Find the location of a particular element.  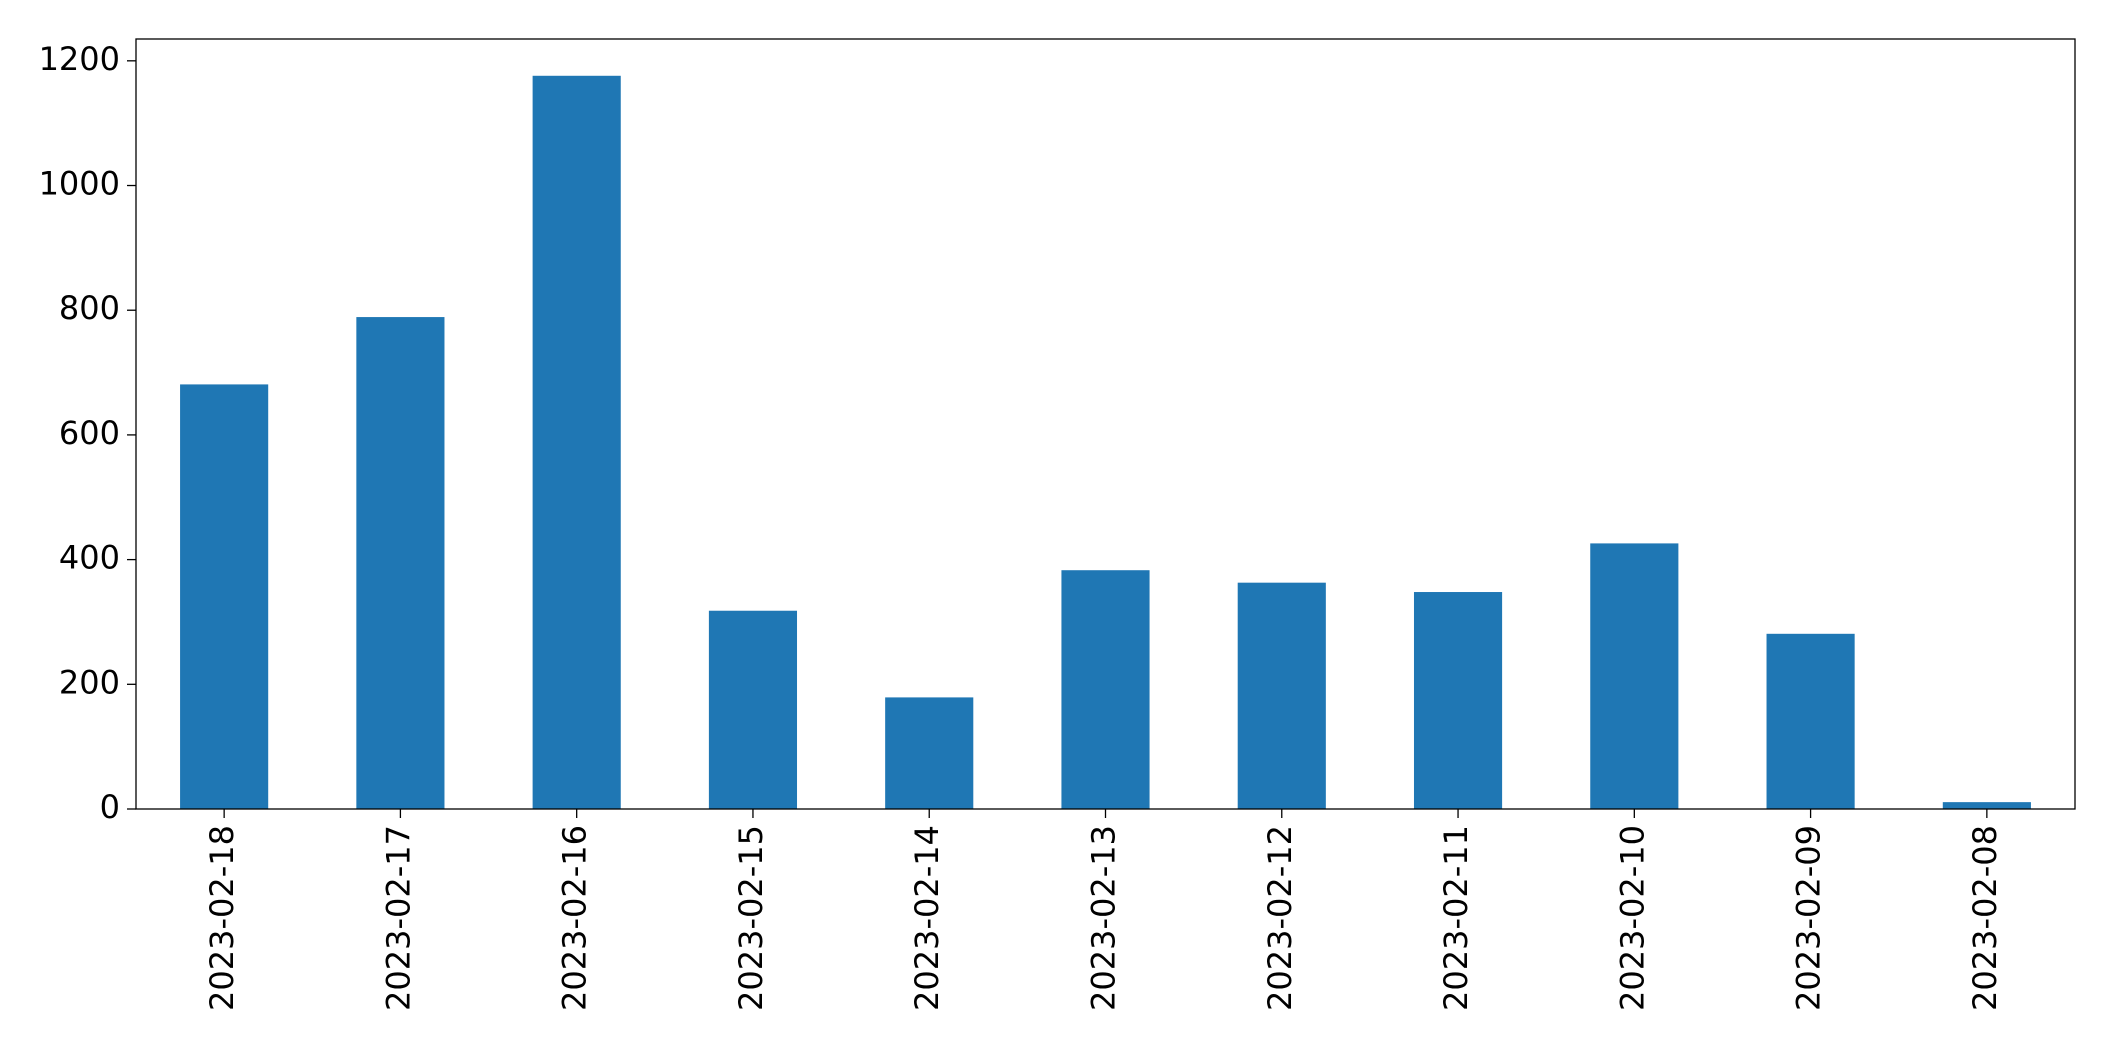

x-tick-label: 2023-02-09 is located at coordinates (1809, 918).